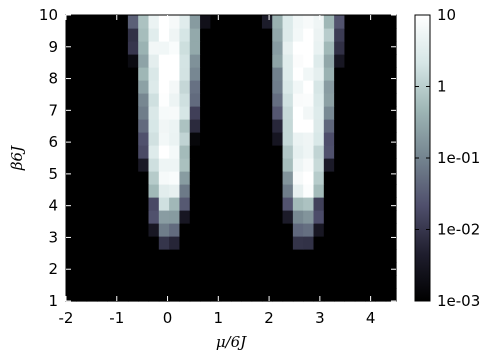  What do you see at coordinates (371, 318) in the screenshot?
I see `x-tick-label: 4` at bounding box center [371, 318].